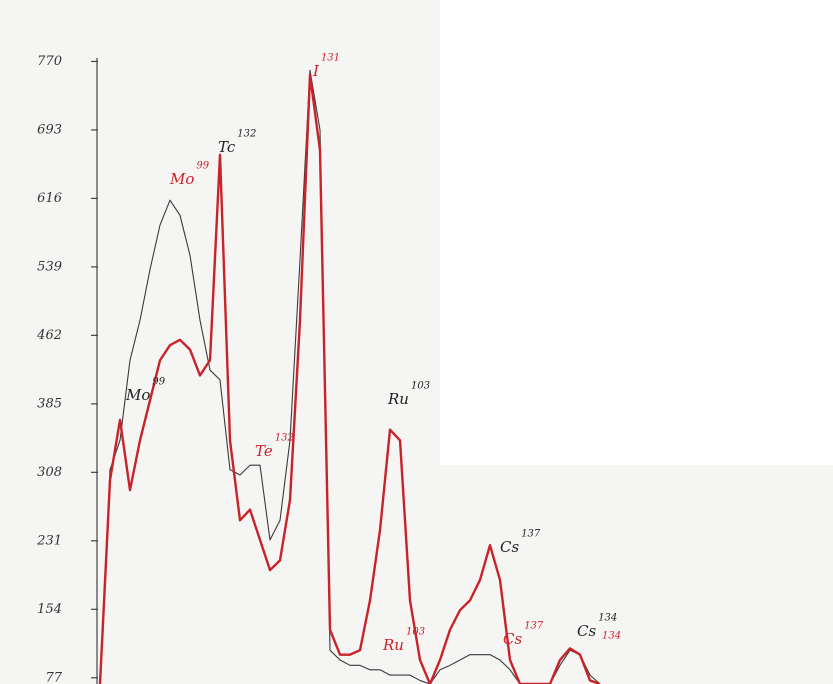  Describe the element at coordinates (53, 677) in the screenshot. I see `y-tick-label: 77` at that location.